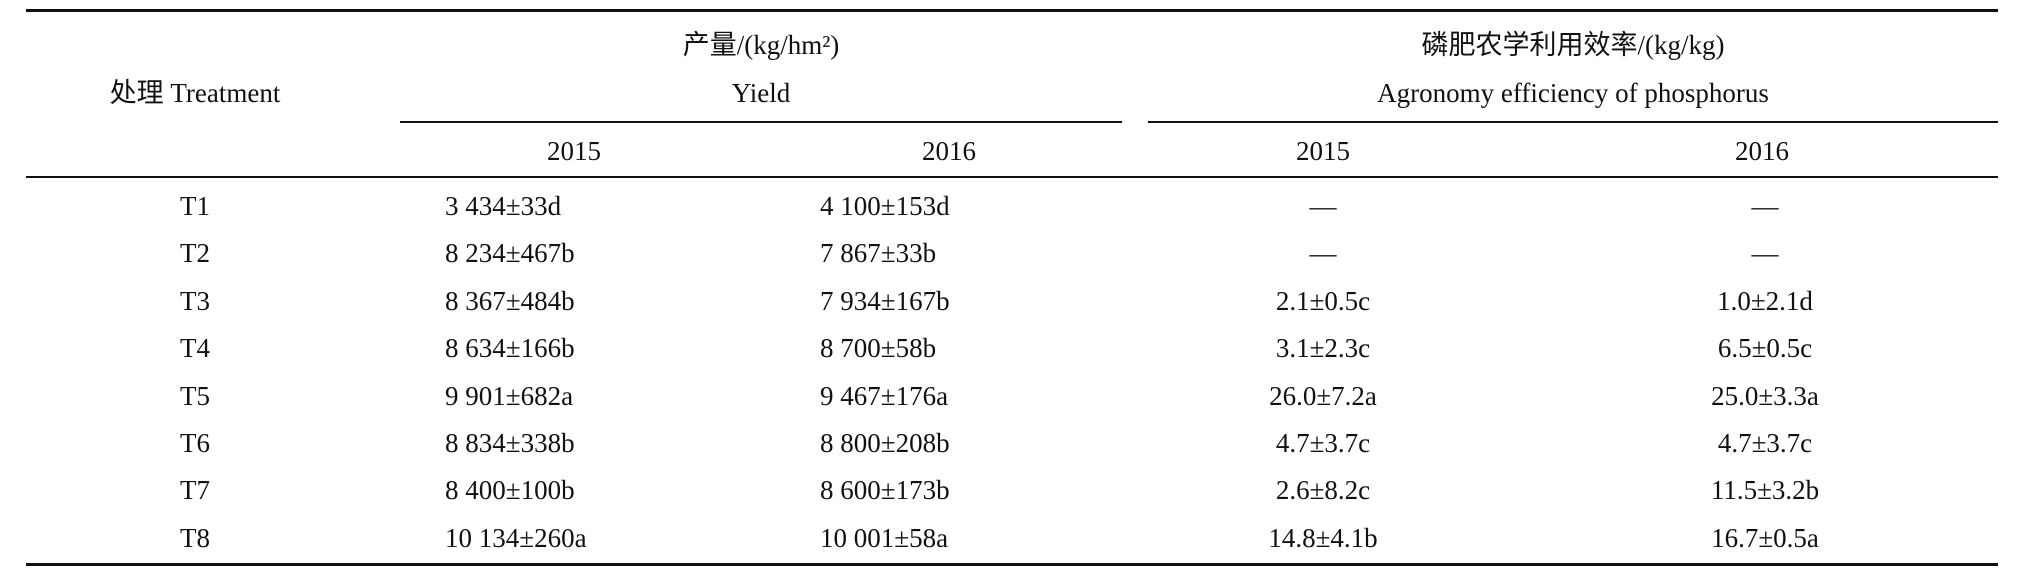 This screenshot has height=576, width=2024. Describe the element at coordinates (195, 348) in the screenshot. I see `treatment-label: T4` at that location.